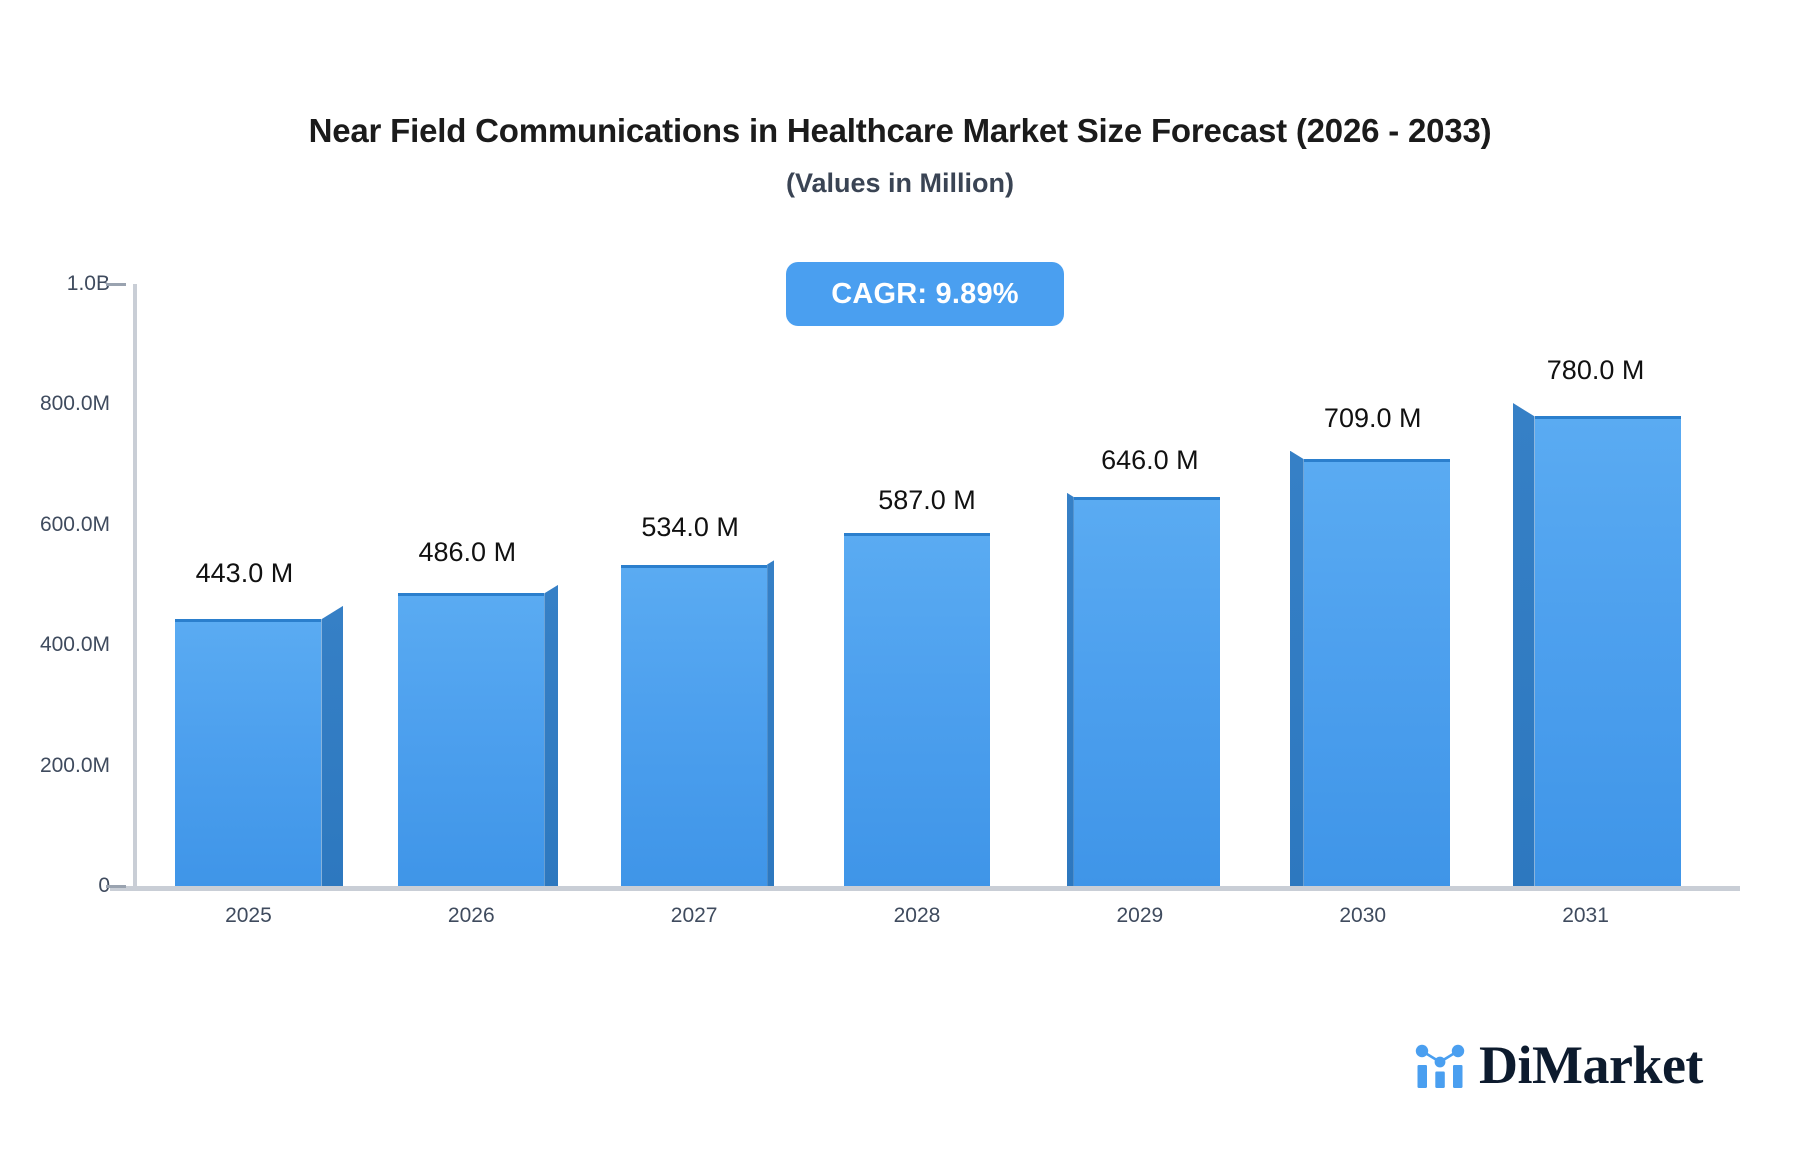 Image resolution: width=1800 pixels, height=1156 pixels. I want to click on bar-value-label: 534.0 M, so click(690, 527).